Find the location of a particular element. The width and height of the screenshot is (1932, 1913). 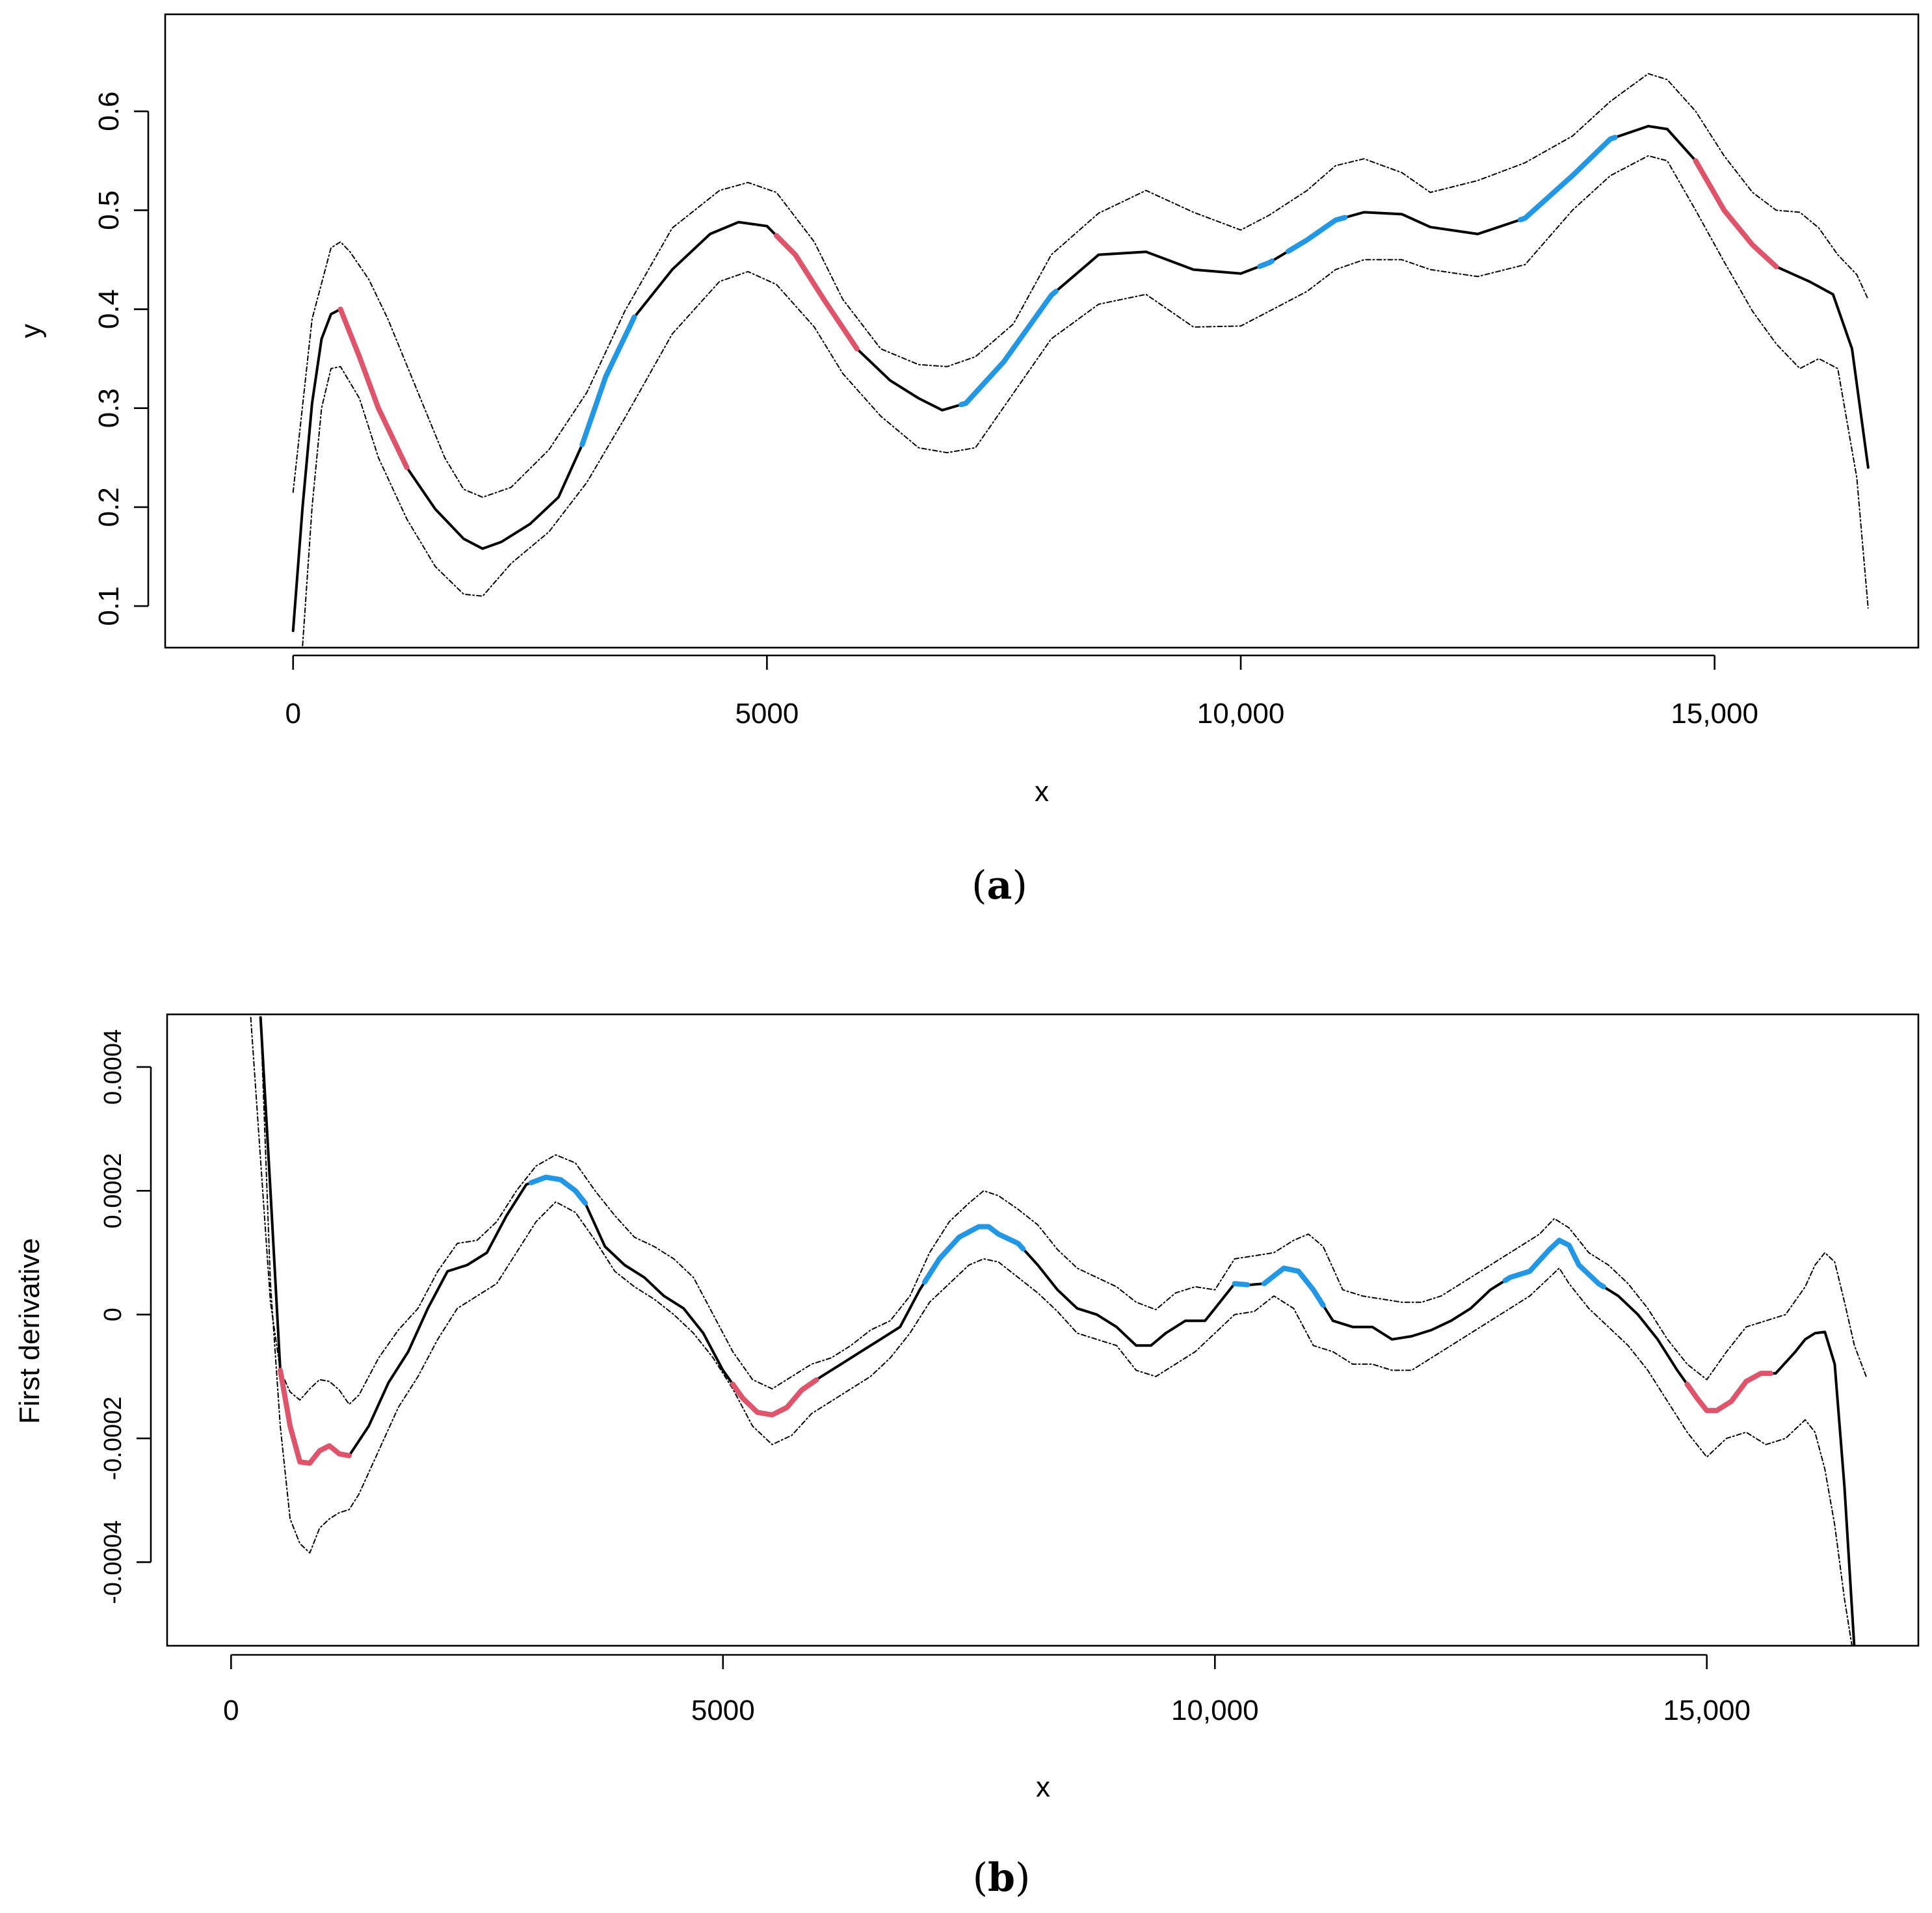

y-tick-label: 0.3 is located at coordinates (109, 408).